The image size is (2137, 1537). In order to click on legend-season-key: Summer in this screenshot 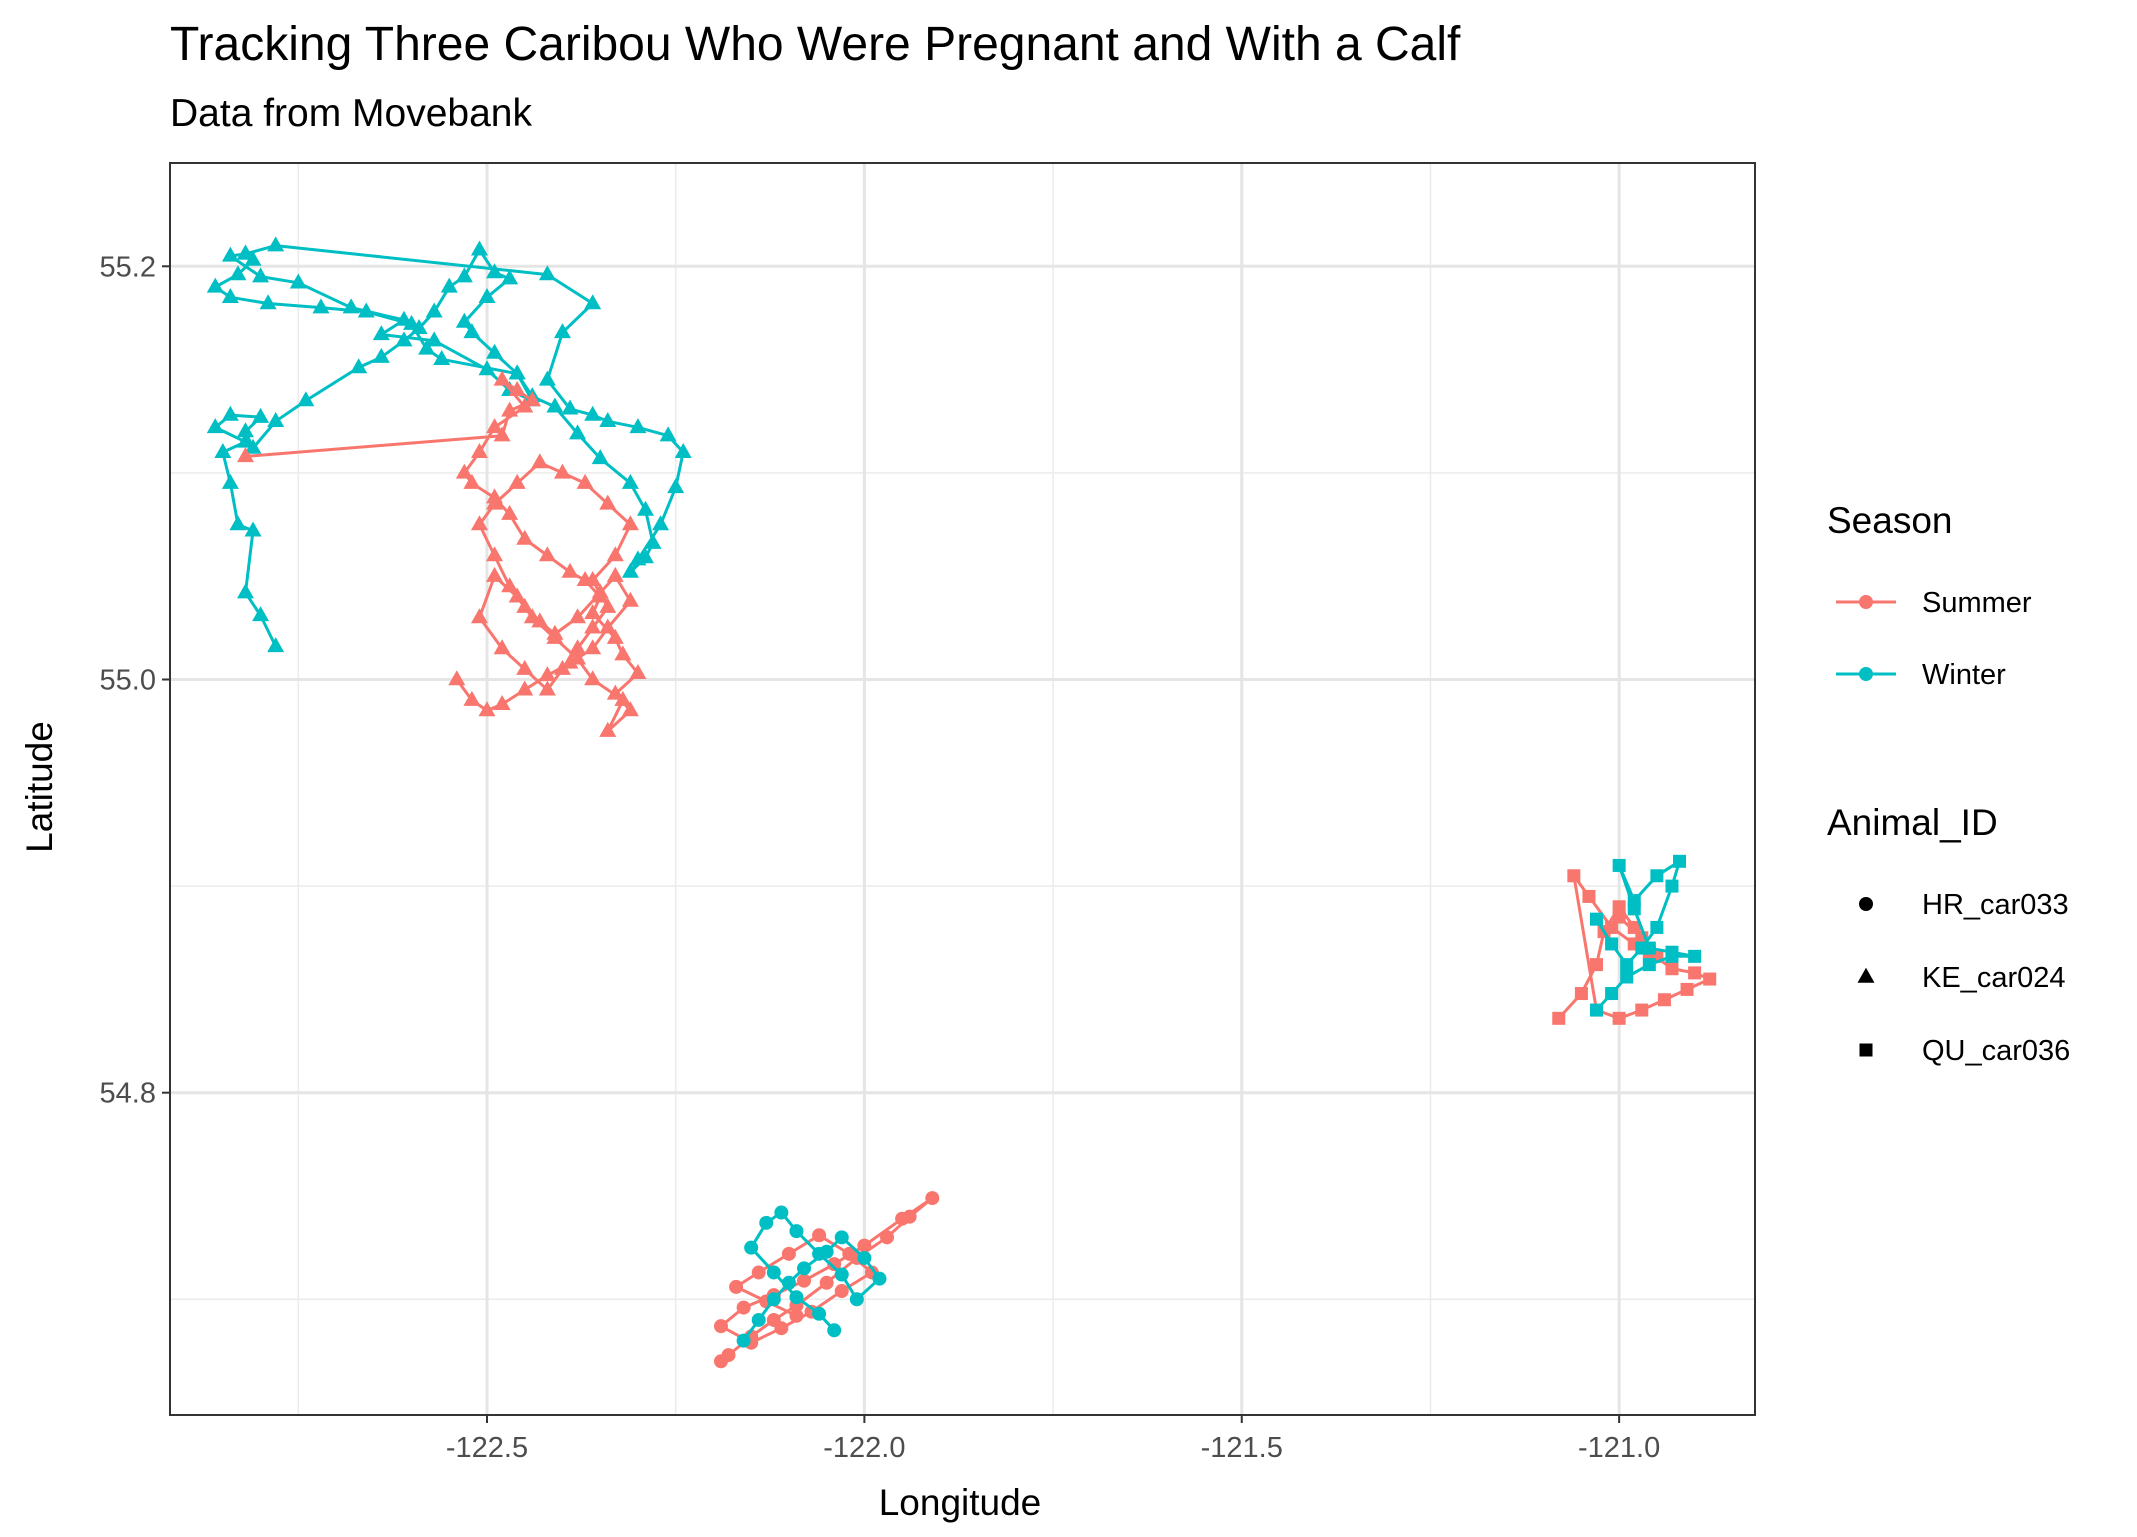, I will do `click(1934, 603)`.